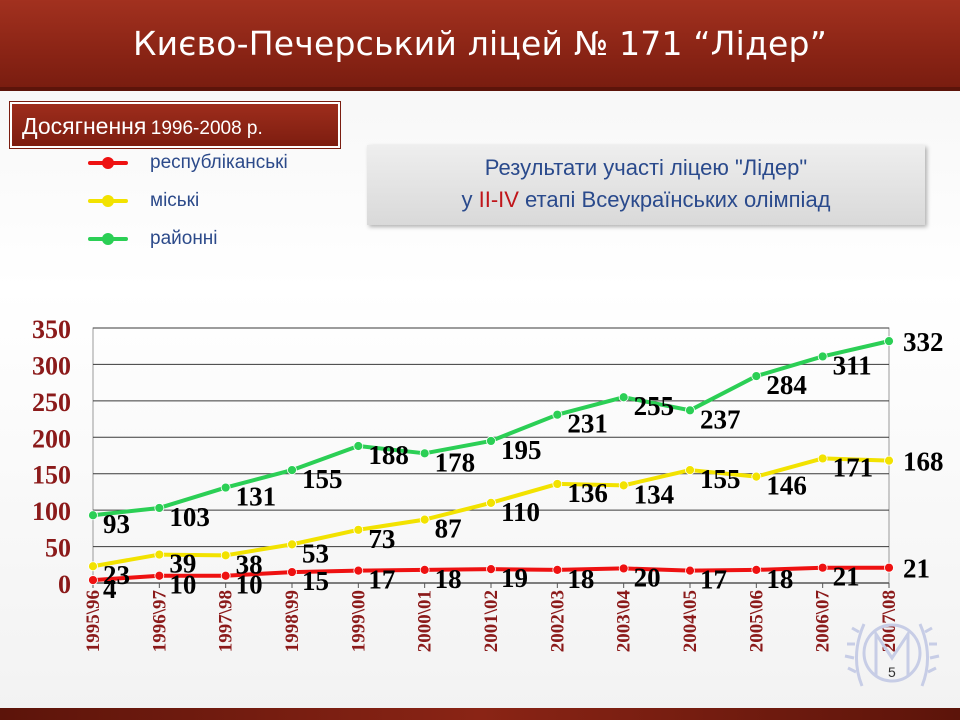 The image size is (960, 720). What do you see at coordinates (58, 548) in the screenshot?
I see `y-tick-label: 50` at bounding box center [58, 548].